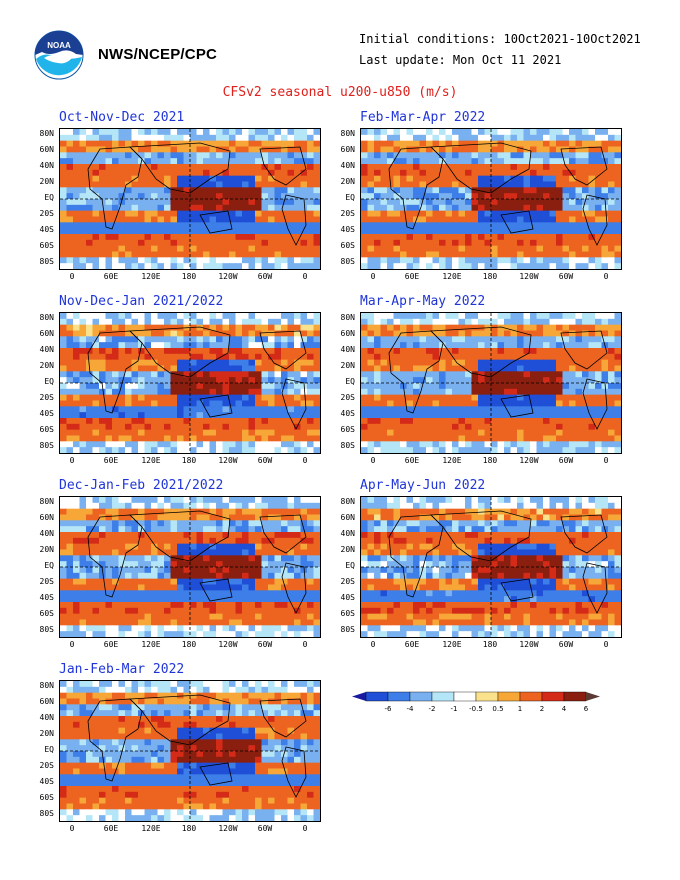  What do you see at coordinates (389, 709) in the screenshot?
I see `colorbar-label: -6` at bounding box center [389, 709].